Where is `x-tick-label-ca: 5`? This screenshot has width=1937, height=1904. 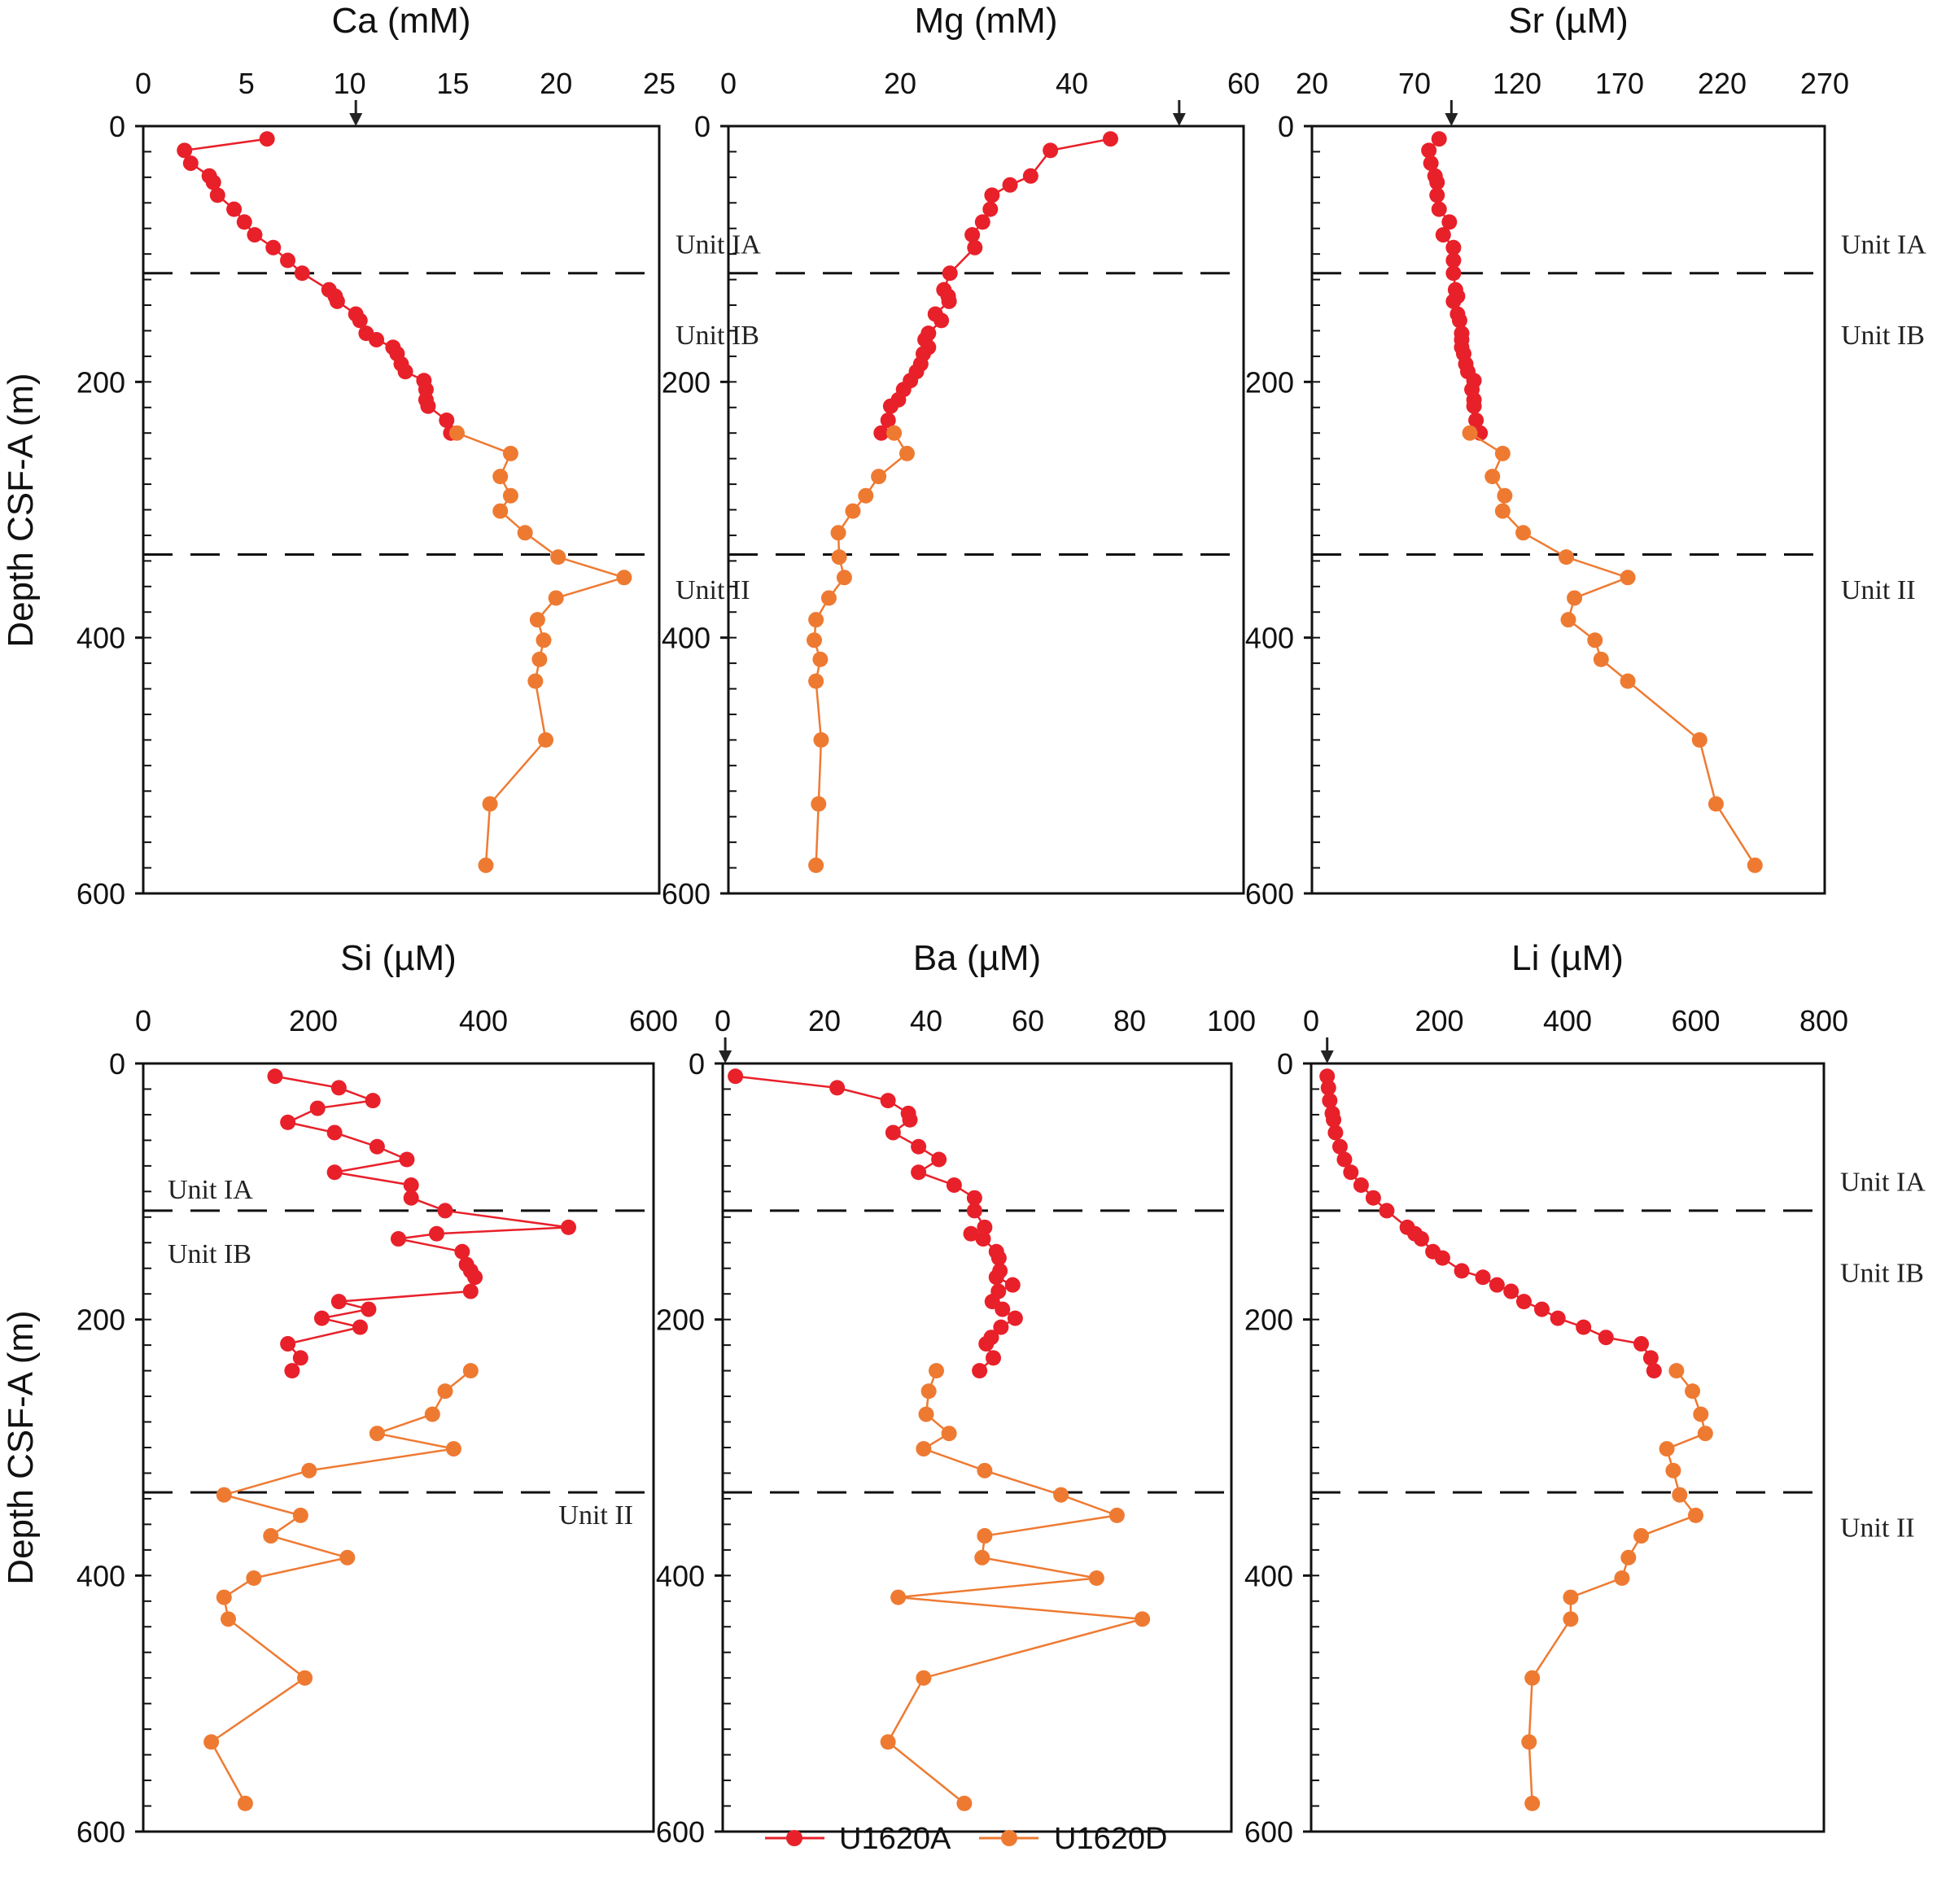
x-tick-label-ca: 5 is located at coordinates (247, 83).